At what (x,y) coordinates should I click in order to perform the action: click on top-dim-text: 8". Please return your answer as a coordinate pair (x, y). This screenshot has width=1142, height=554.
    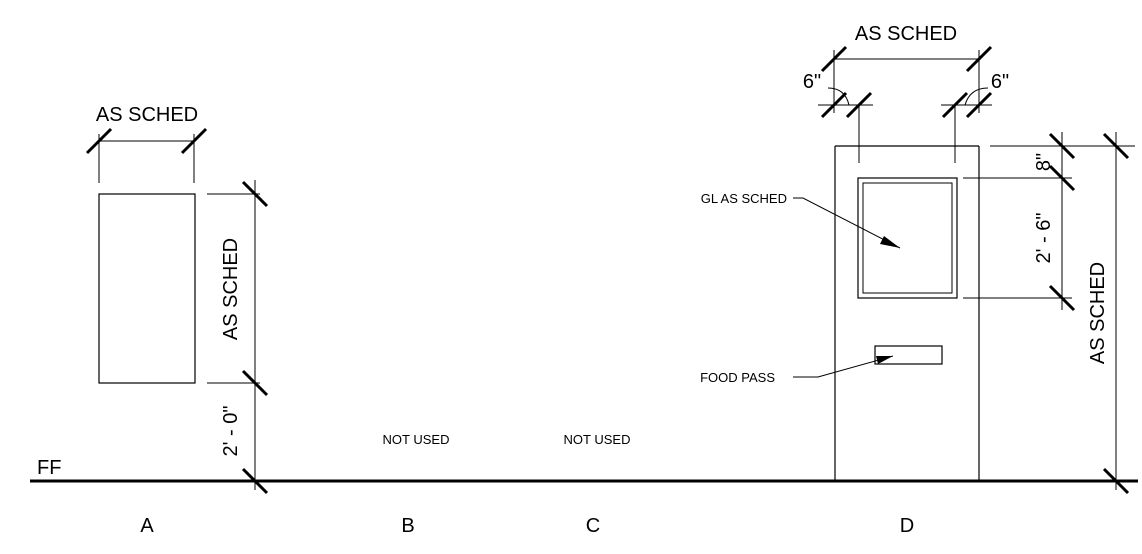
    Looking at the image, I should click on (1044, 162).